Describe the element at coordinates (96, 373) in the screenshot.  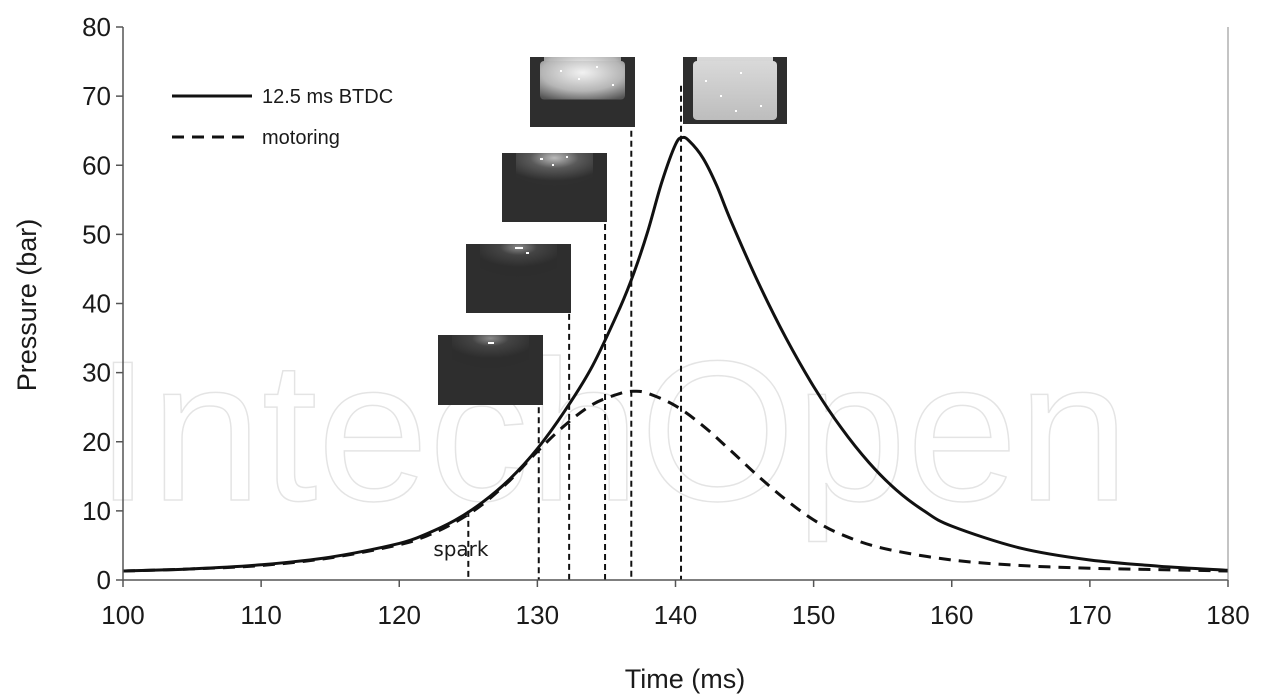
I see `y-tick-label: 30` at that location.